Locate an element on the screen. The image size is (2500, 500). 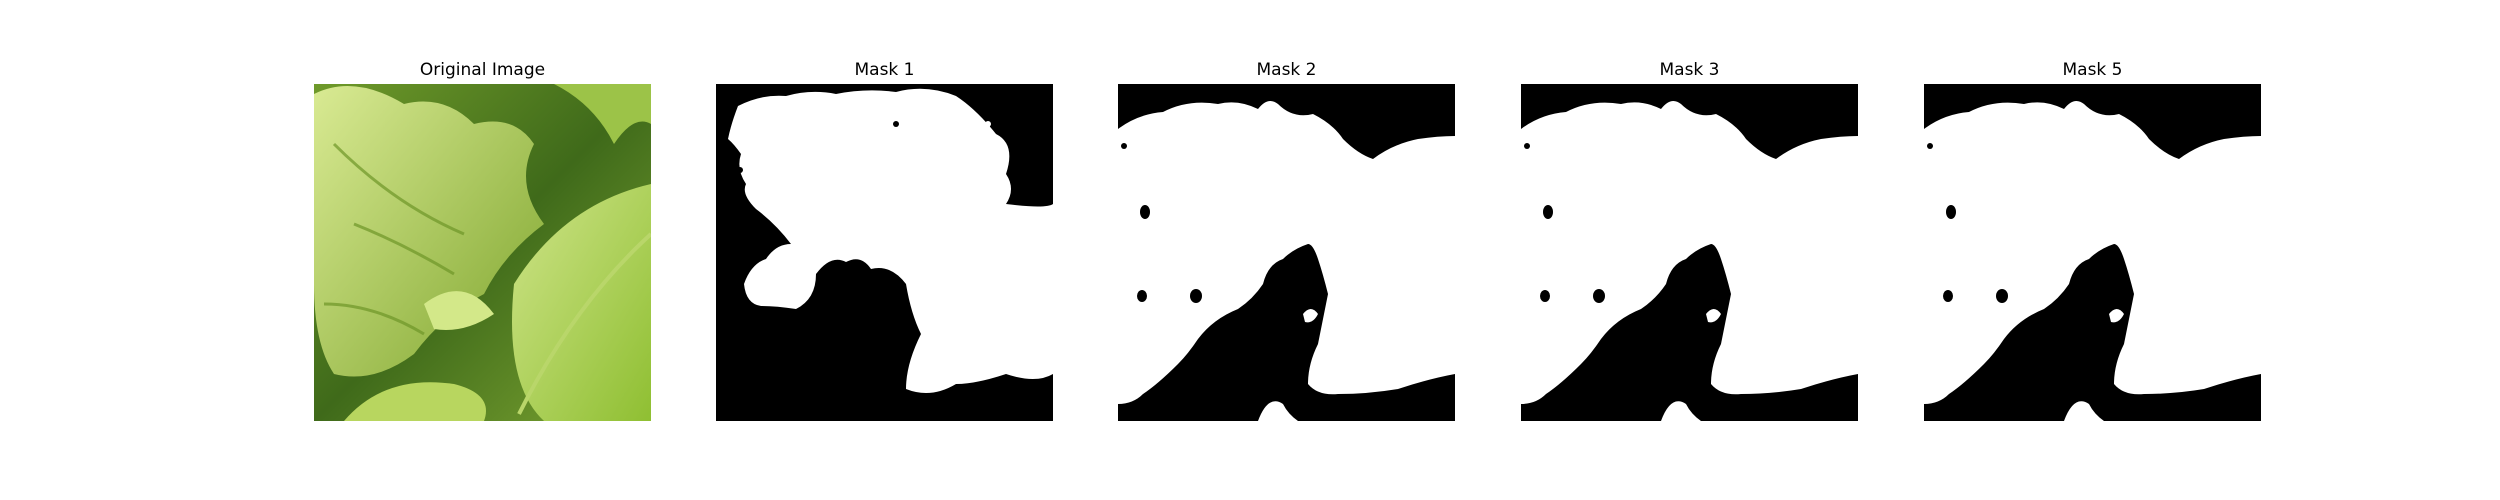
panel-title: Mask 5 is located at coordinates (2092, 70).